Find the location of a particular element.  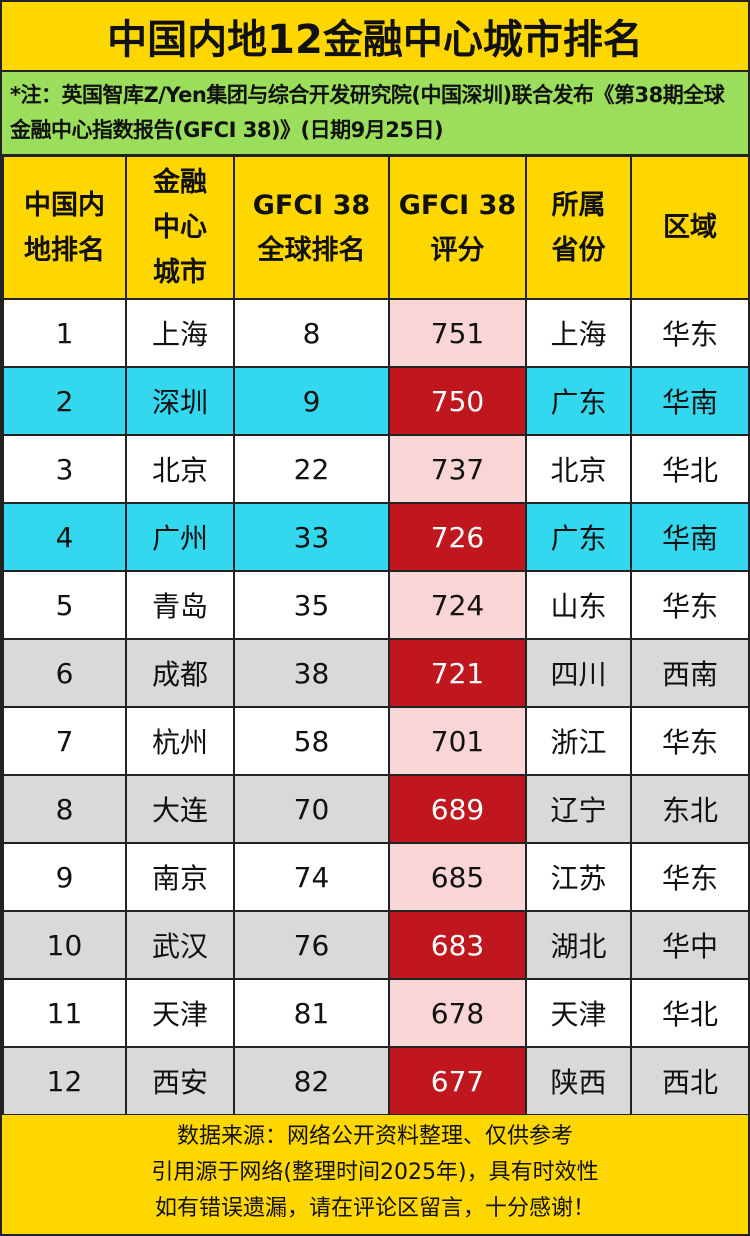

header-label: GFCI 38 全球排名 is located at coordinates (311, 227).